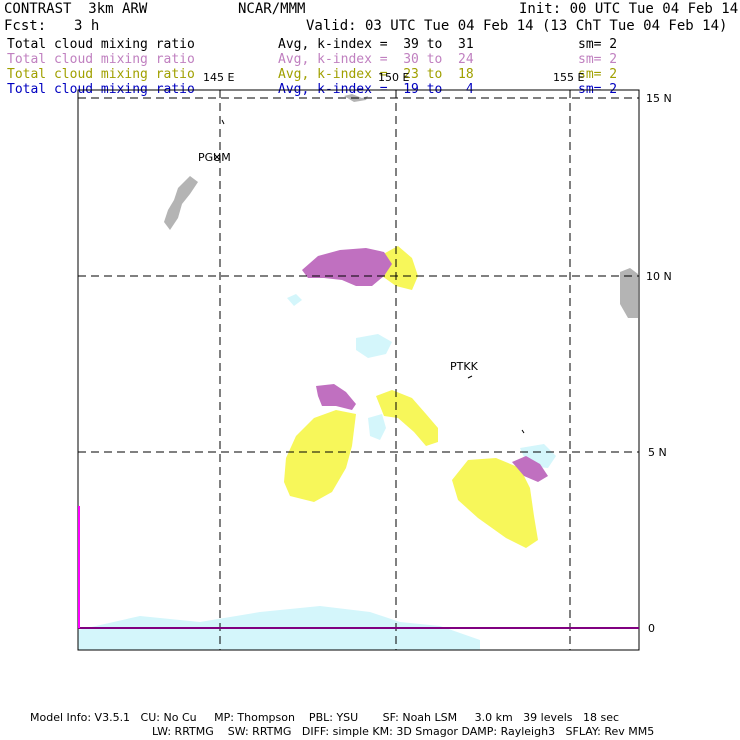 This screenshot has width=740, height=740. I want to click on forecast-label: Fcst:, so click(25, 26).